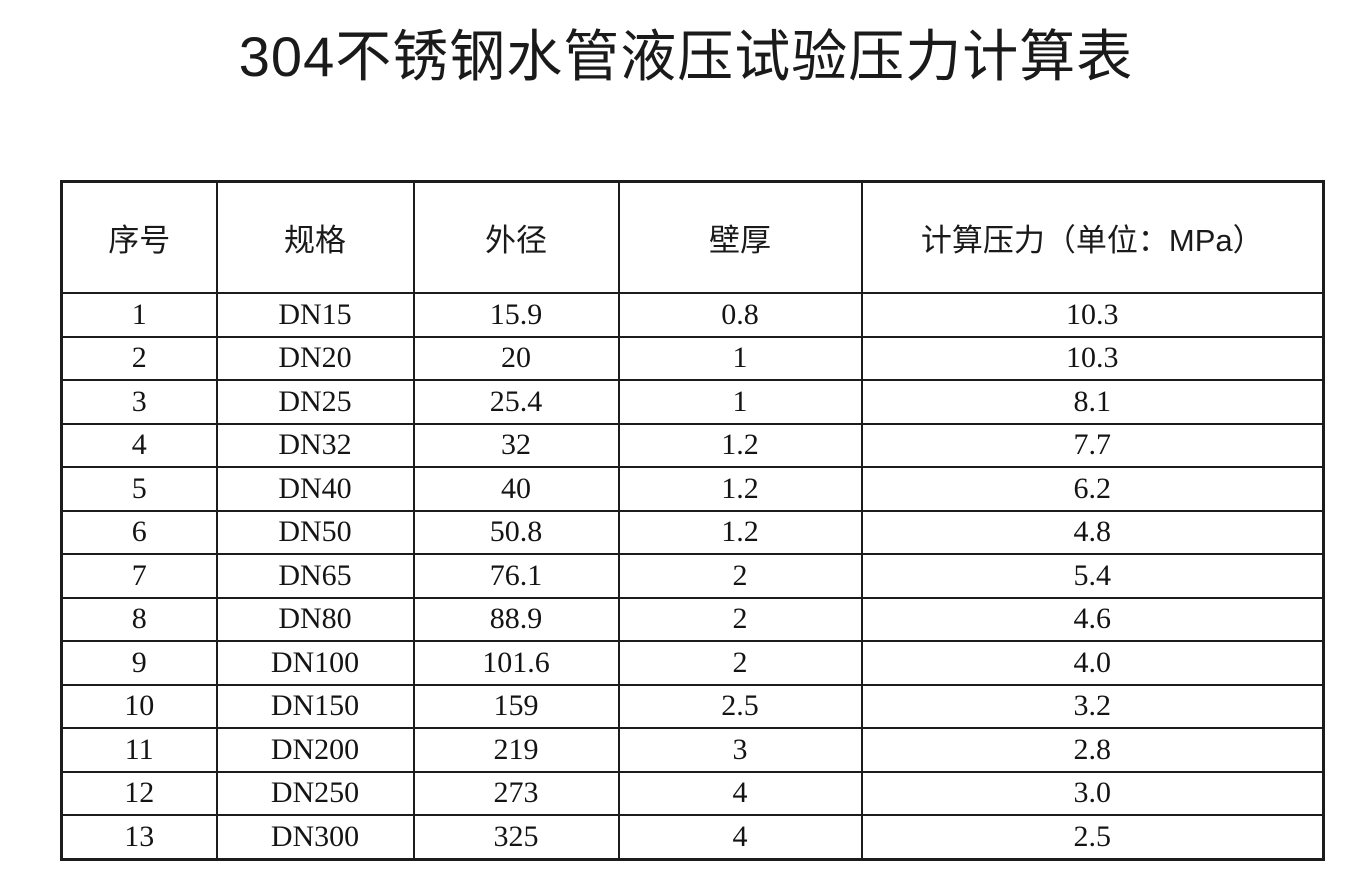 This screenshot has height=891, width=1372. What do you see at coordinates (139, 315) in the screenshot?
I see `cell-serial: 1` at bounding box center [139, 315].